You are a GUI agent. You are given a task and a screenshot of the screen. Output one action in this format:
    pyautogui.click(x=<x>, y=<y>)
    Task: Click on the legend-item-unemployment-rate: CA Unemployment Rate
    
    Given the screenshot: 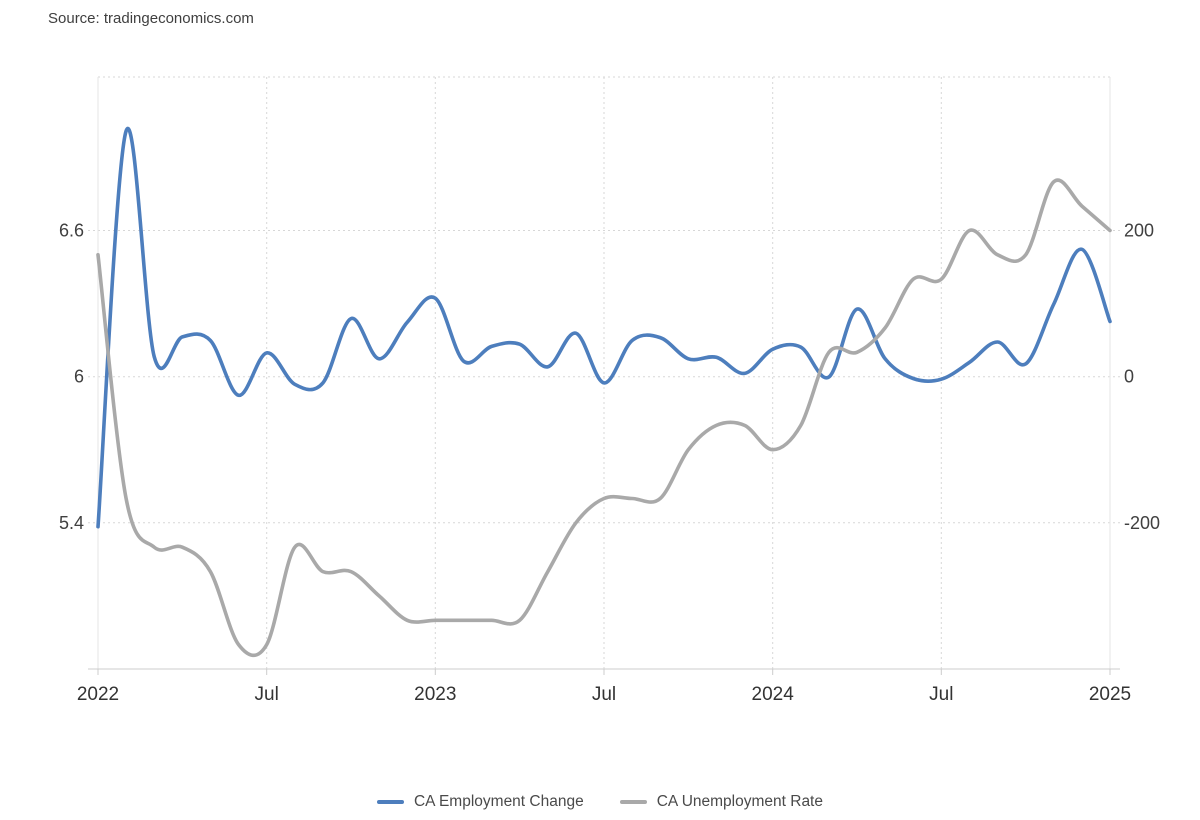 What is the action you would take?
    pyautogui.click(x=721, y=802)
    